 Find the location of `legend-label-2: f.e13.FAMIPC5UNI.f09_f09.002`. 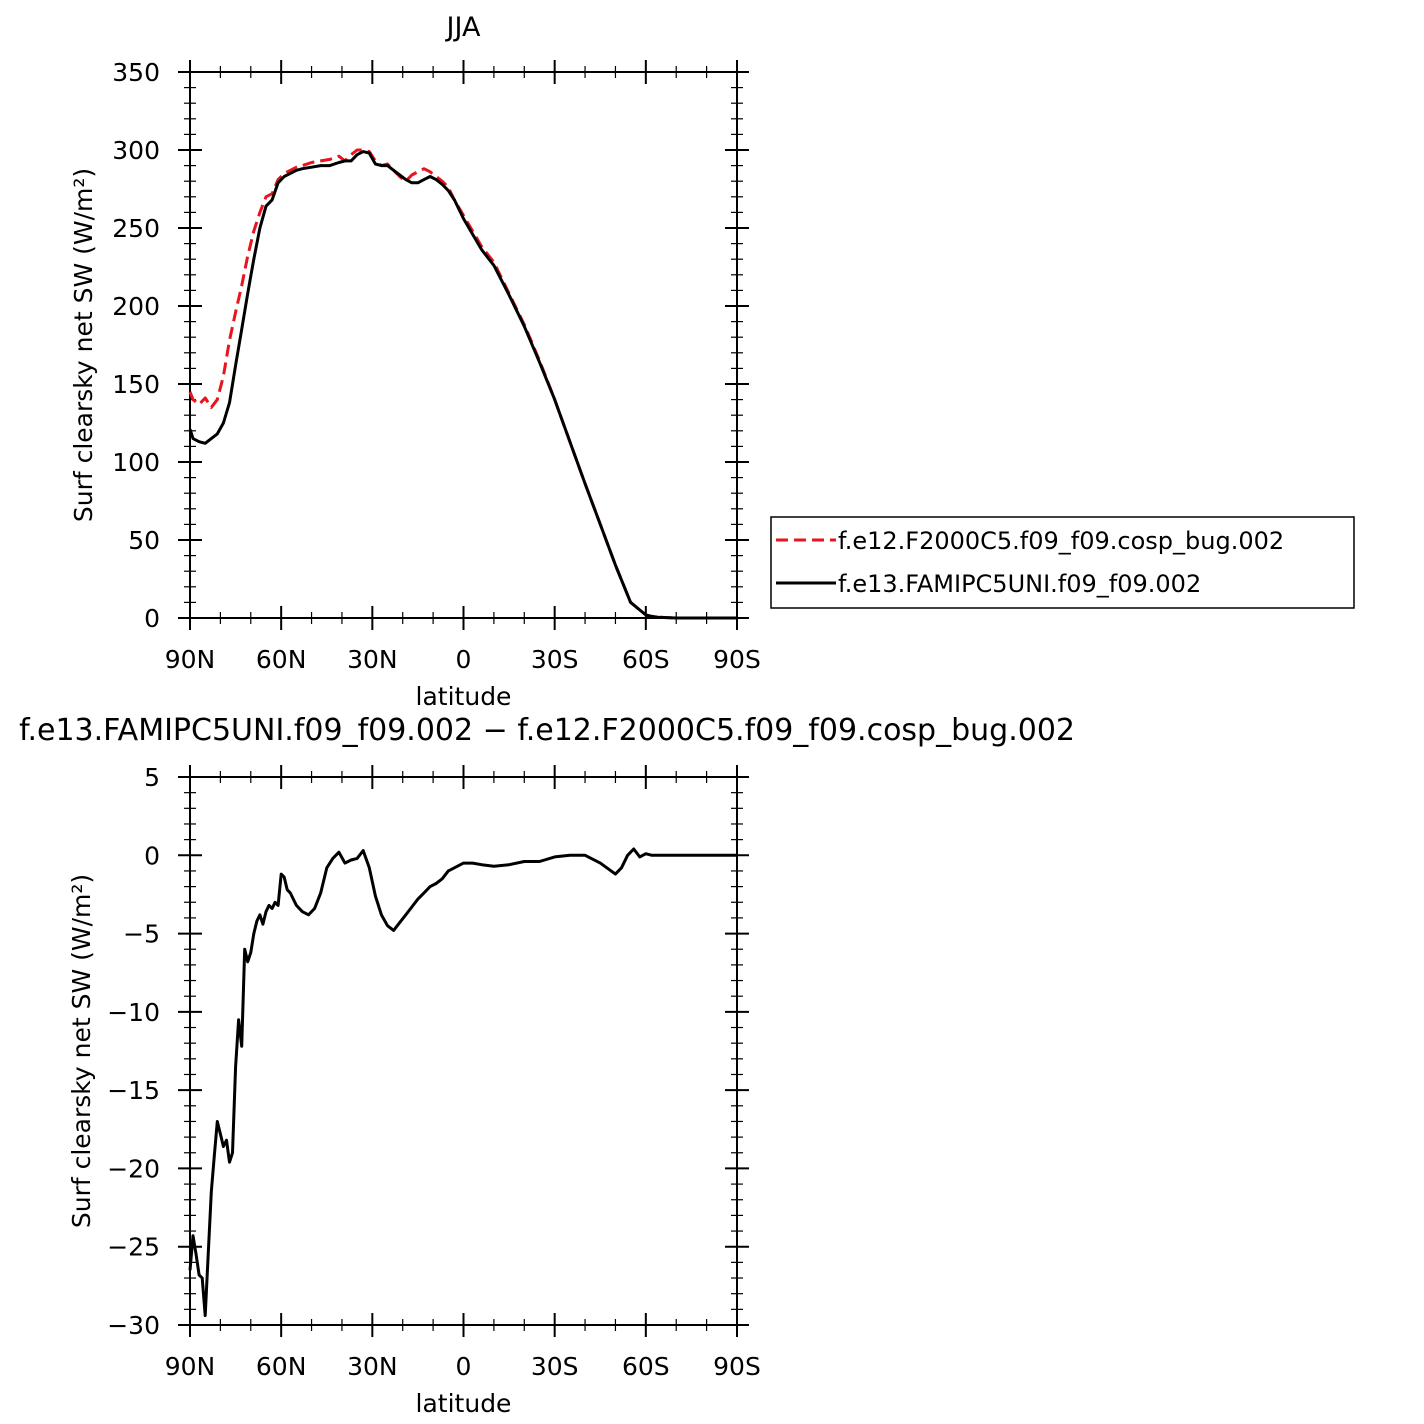

legend-label-2: f.e13.FAMIPC5UNI.f09_f09.002 is located at coordinates (1019, 584).